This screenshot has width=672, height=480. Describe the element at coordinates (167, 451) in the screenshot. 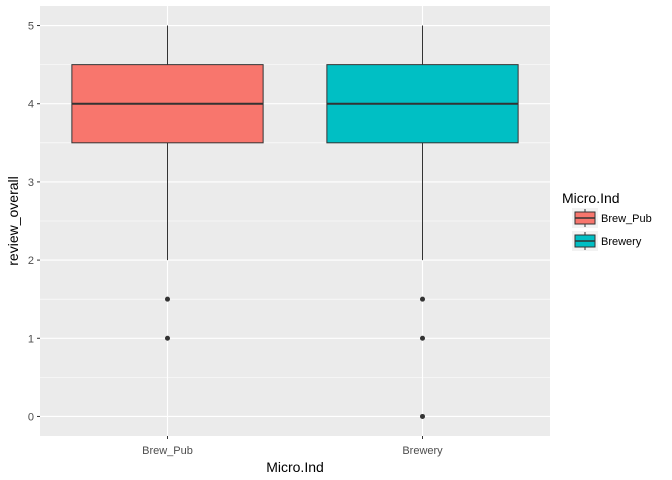

I see `x-tick-label: Brew_Pub` at that location.